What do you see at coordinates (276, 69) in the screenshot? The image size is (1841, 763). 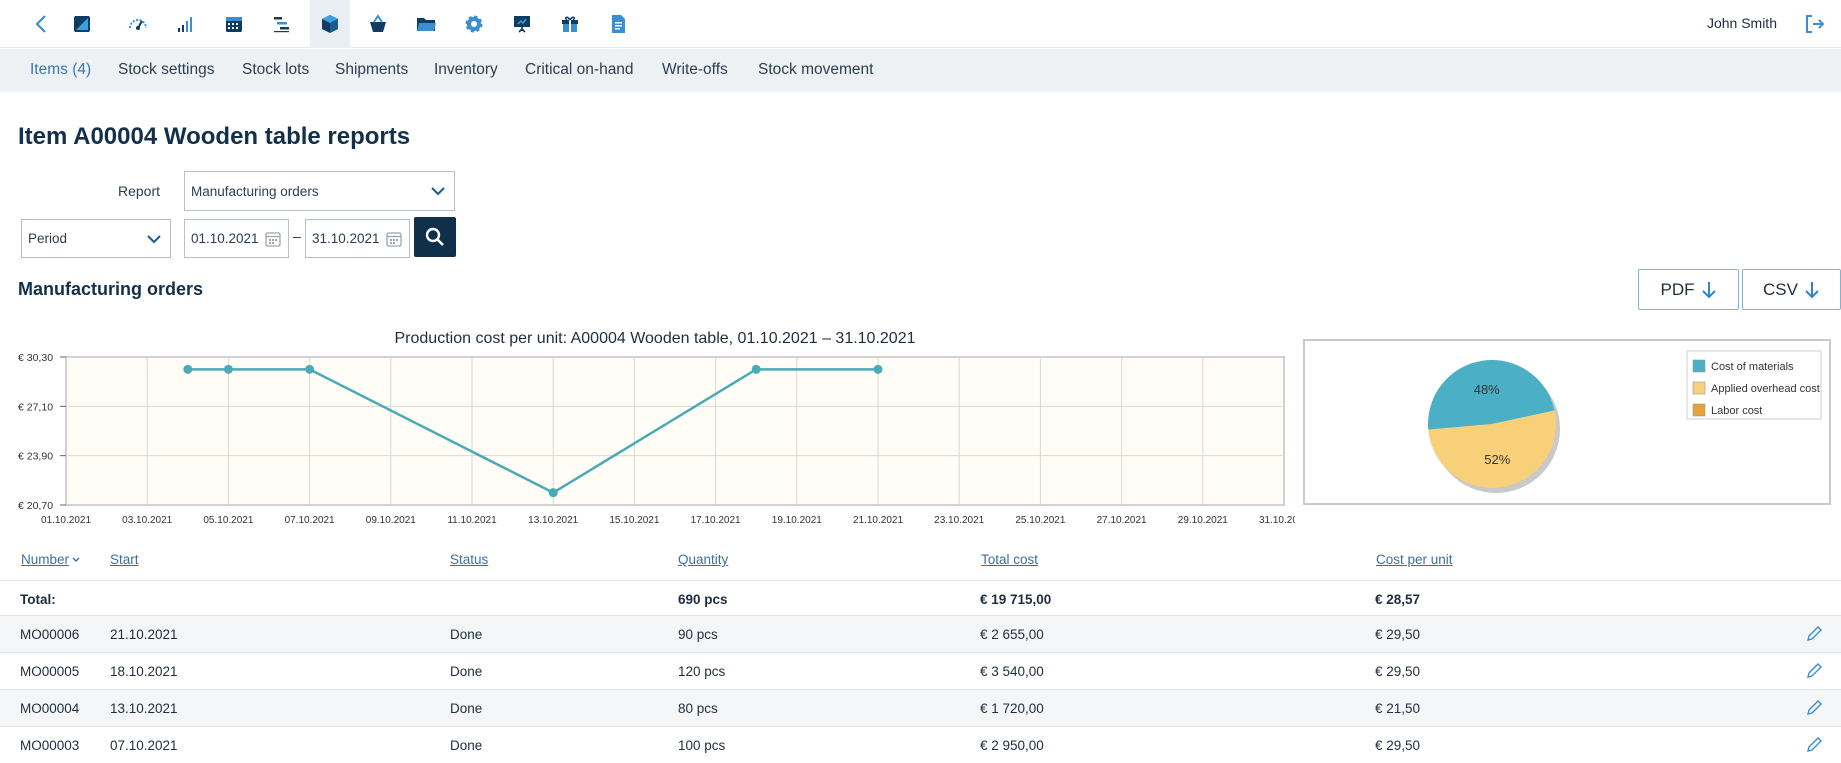 I see `tab-stock-lots: Stock lots` at bounding box center [276, 69].